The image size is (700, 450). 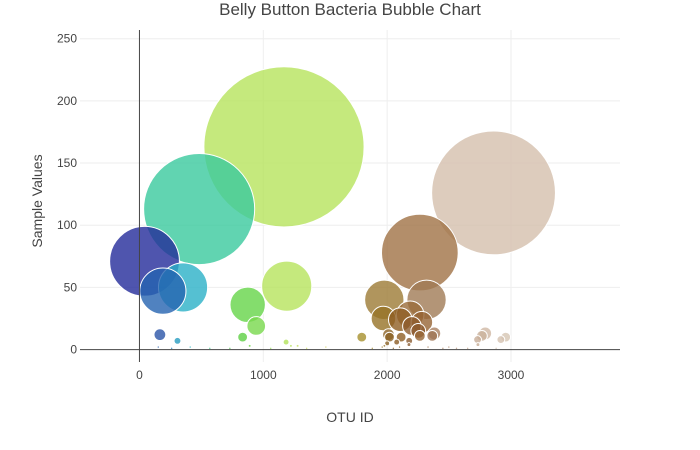 What do you see at coordinates (71, 287) in the screenshot?
I see `y-tick-label: 50` at bounding box center [71, 287].